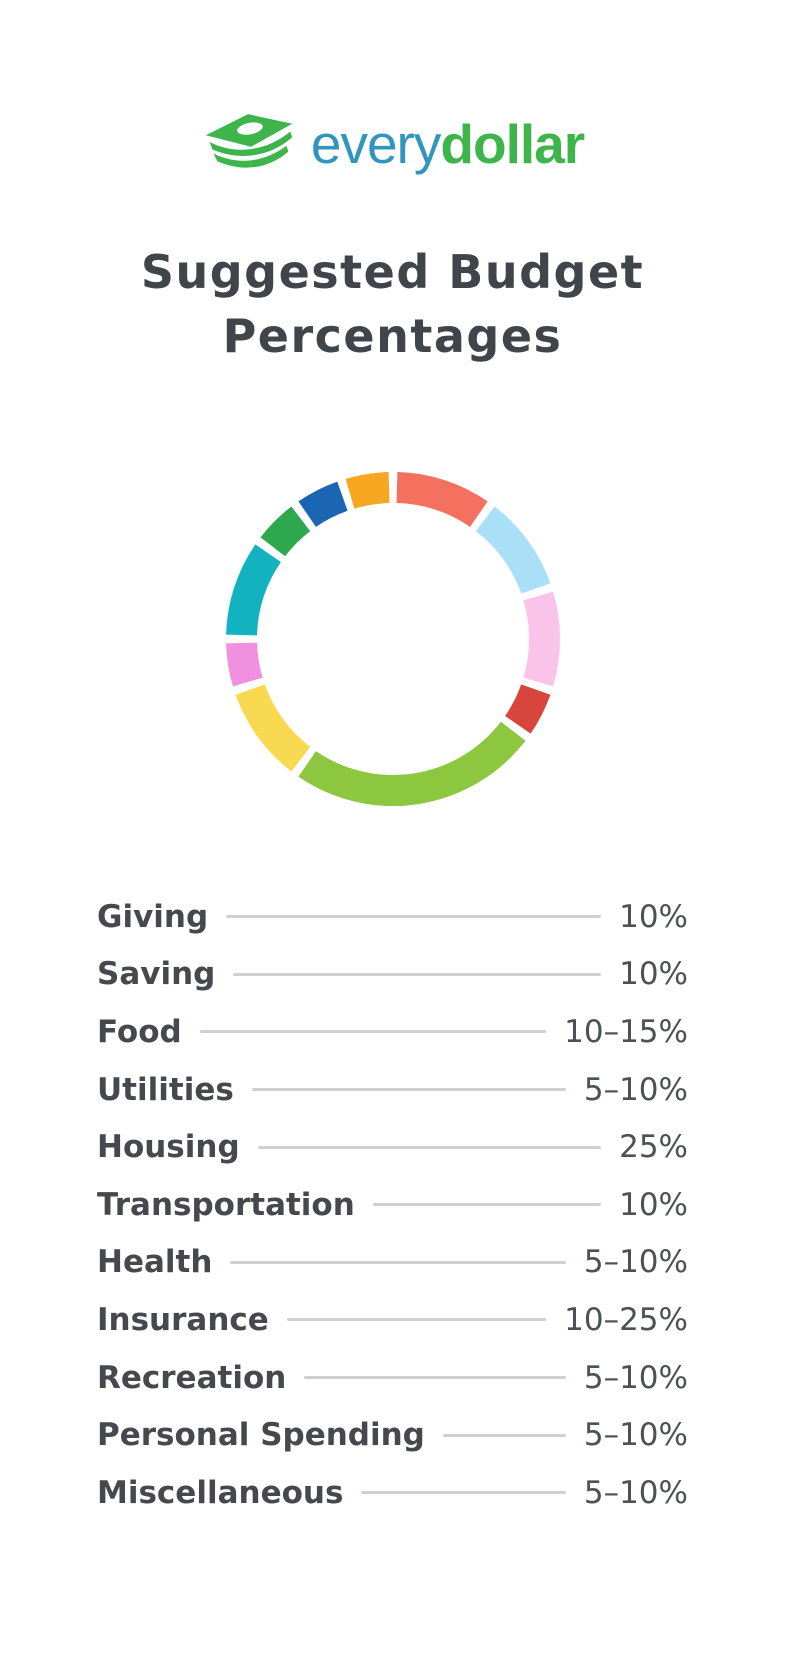 This screenshot has height=1669, width=785. What do you see at coordinates (367, 490) in the screenshot?
I see `donut-segment-miscellaneous` at bounding box center [367, 490].